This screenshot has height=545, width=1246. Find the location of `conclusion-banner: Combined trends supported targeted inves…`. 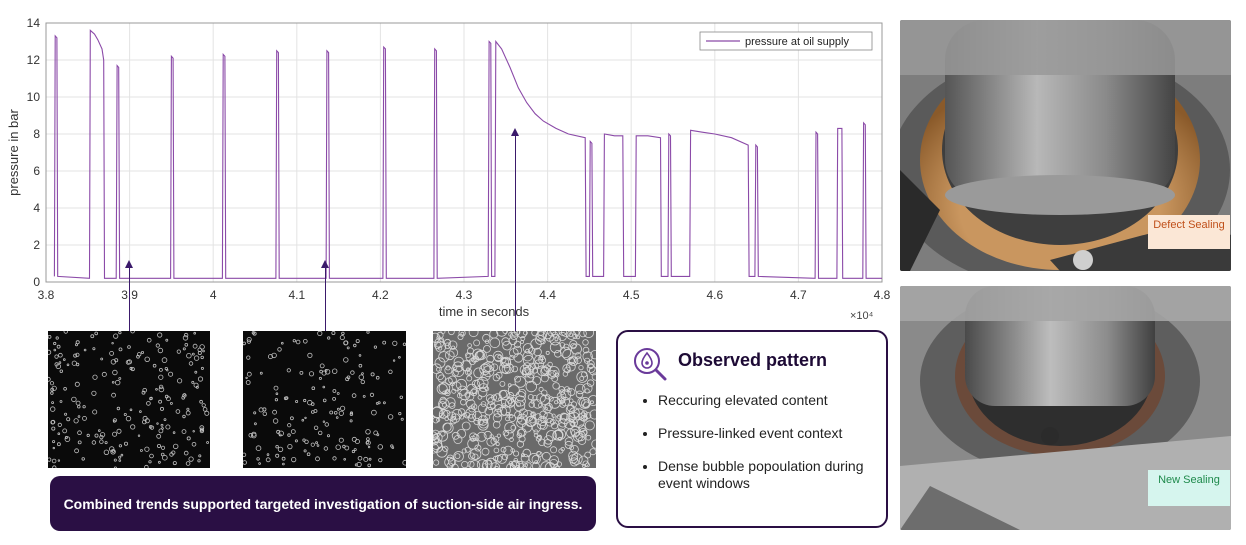

conclusion-banner: Combined trends supported targeted inves… is located at coordinates (323, 503).